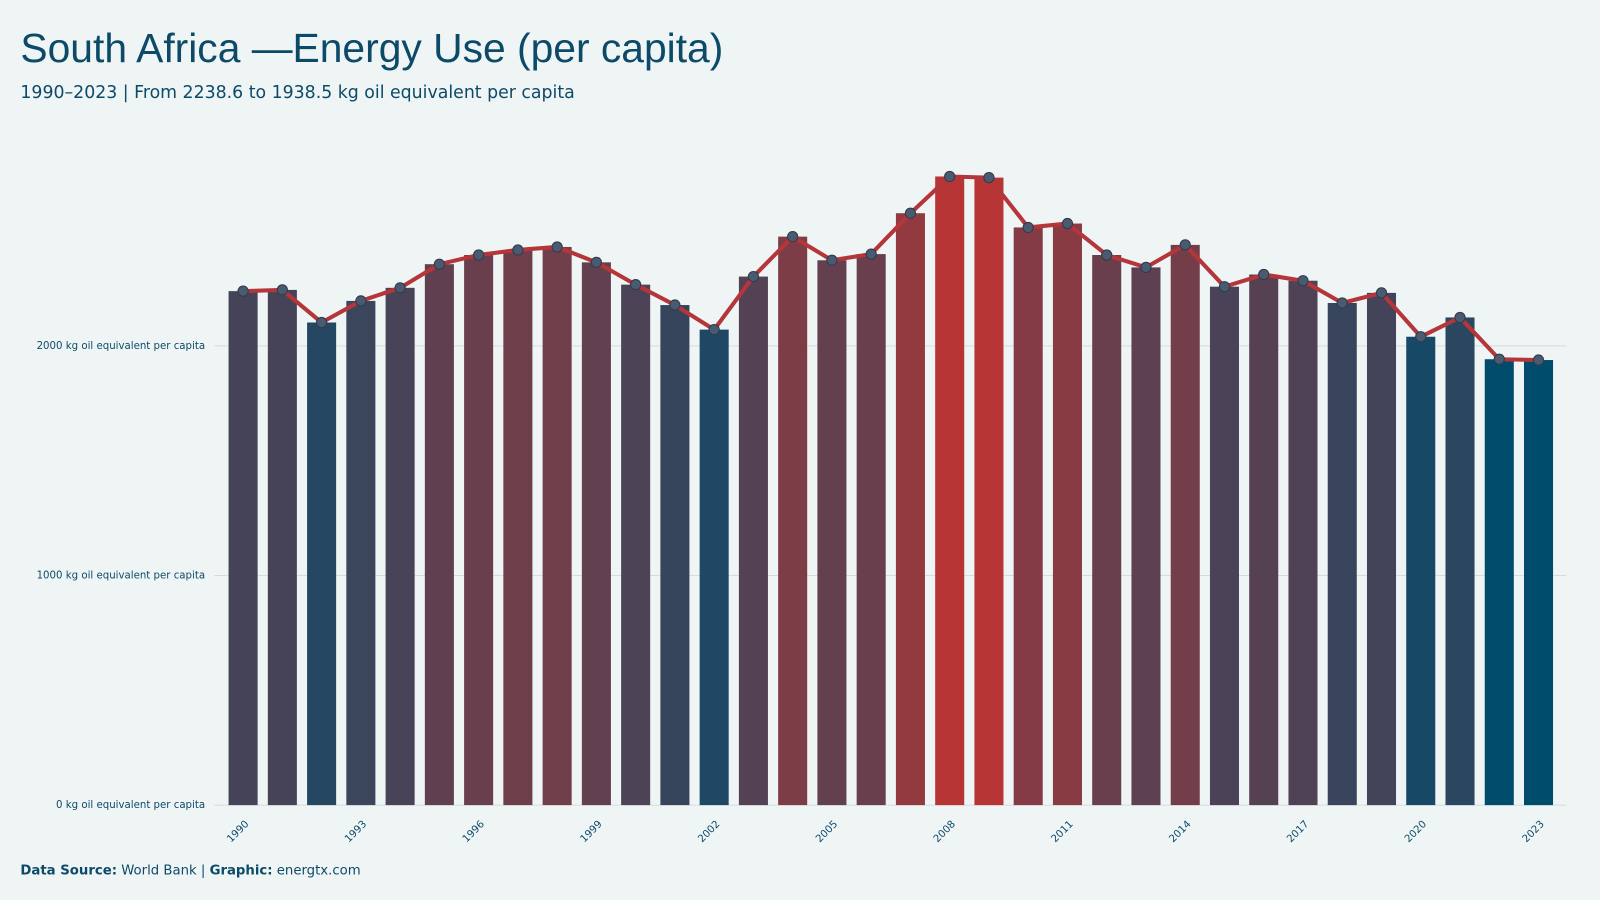  I want to click on chart-title: South Africa —Energy Use (per capita), so click(371, 48).